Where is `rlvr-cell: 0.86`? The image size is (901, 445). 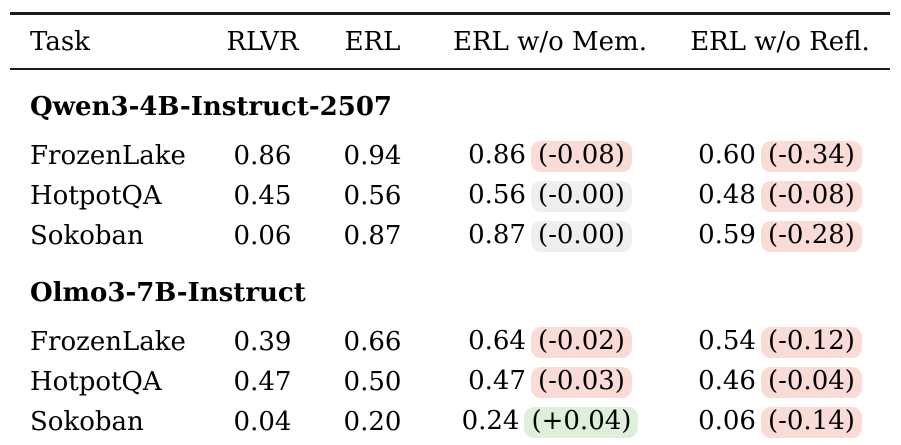
rlvr-cell: 0.86 is located at coordinates (262, 156).